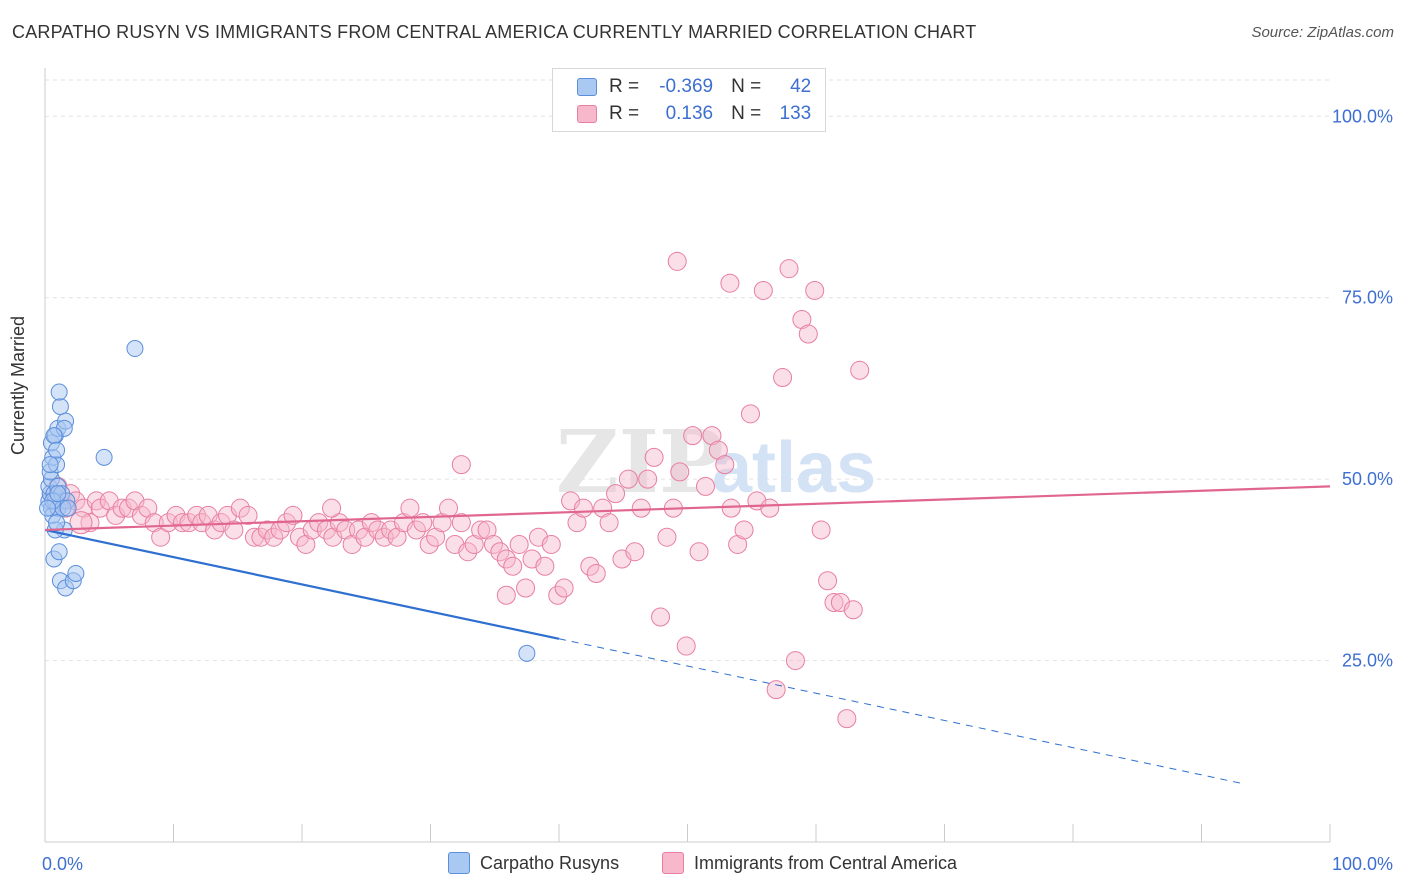 The image size is (1406, 892). I want to click on watermark-zip: ZIP, so click(640, 462).